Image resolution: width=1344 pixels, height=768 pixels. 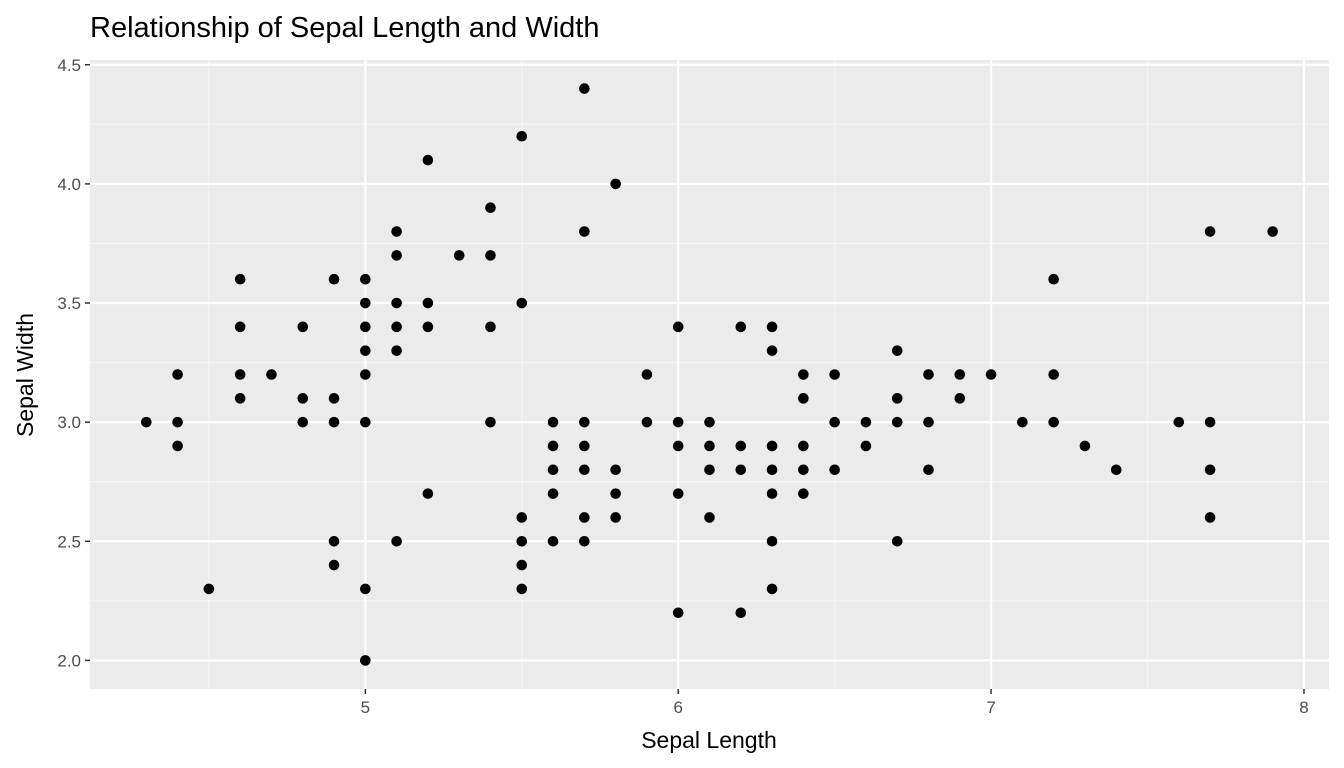 I want to click on chart-title: Relationship of Sepal Length and Width, so click(x=344, y=28).